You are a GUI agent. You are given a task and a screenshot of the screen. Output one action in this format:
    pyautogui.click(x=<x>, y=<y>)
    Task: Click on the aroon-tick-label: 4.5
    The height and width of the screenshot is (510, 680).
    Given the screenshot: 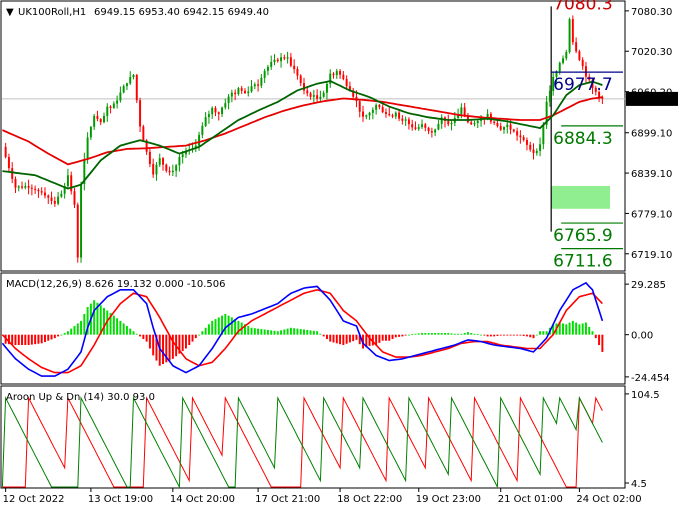 What is the action you would take?
    pyautogui.click(x=639, y=484)
    